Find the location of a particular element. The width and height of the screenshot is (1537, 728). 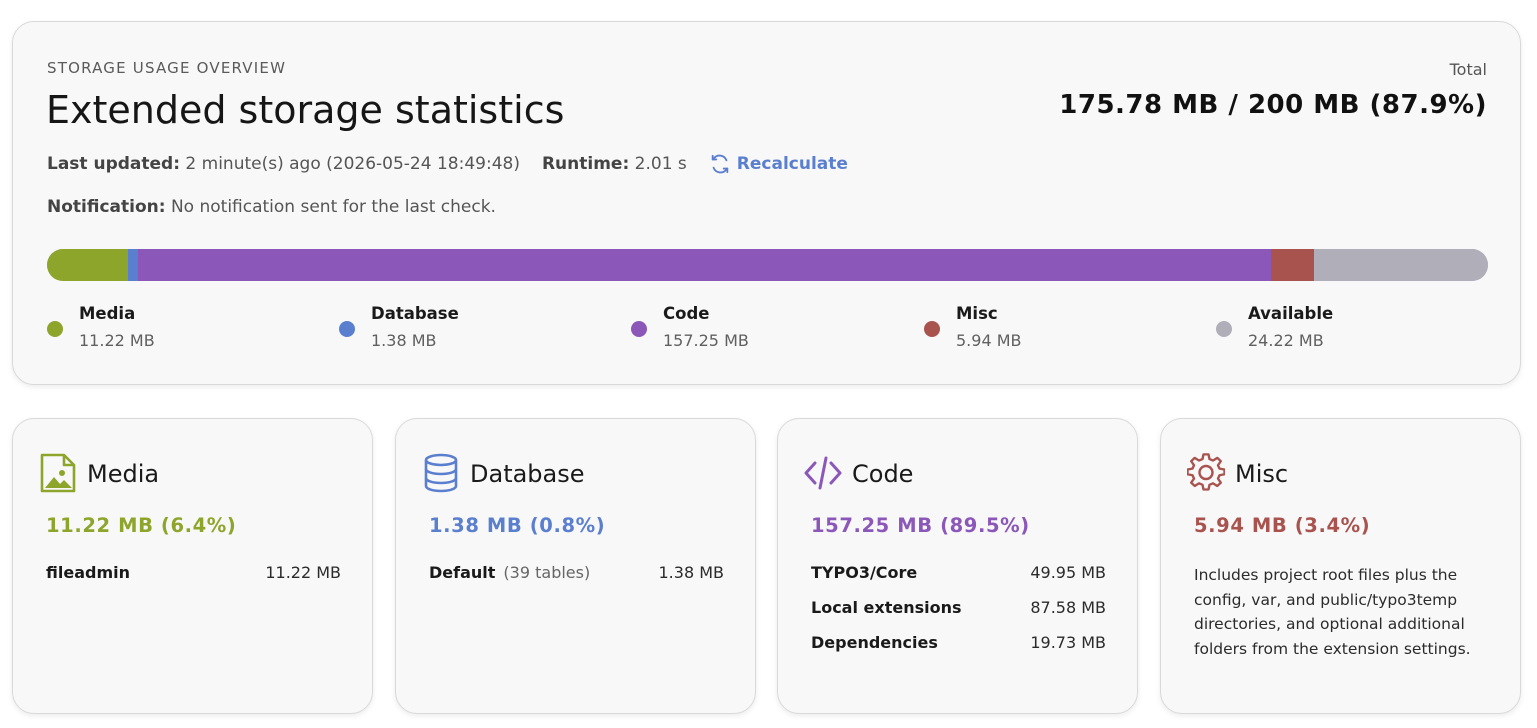

row-sub: (39 tables) is located at coordinates (547, 572).